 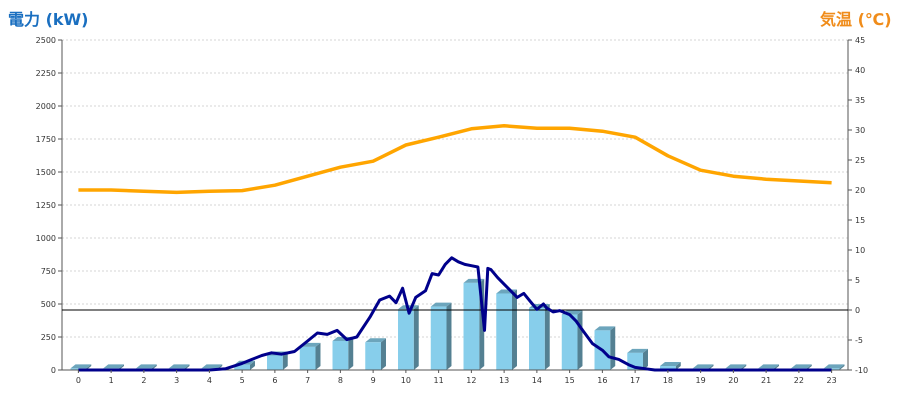 What do you see at coordinates (111, 380) in the screenshot?
I see `x-axis-tick-label: 1` at bounding box center [111, 380].